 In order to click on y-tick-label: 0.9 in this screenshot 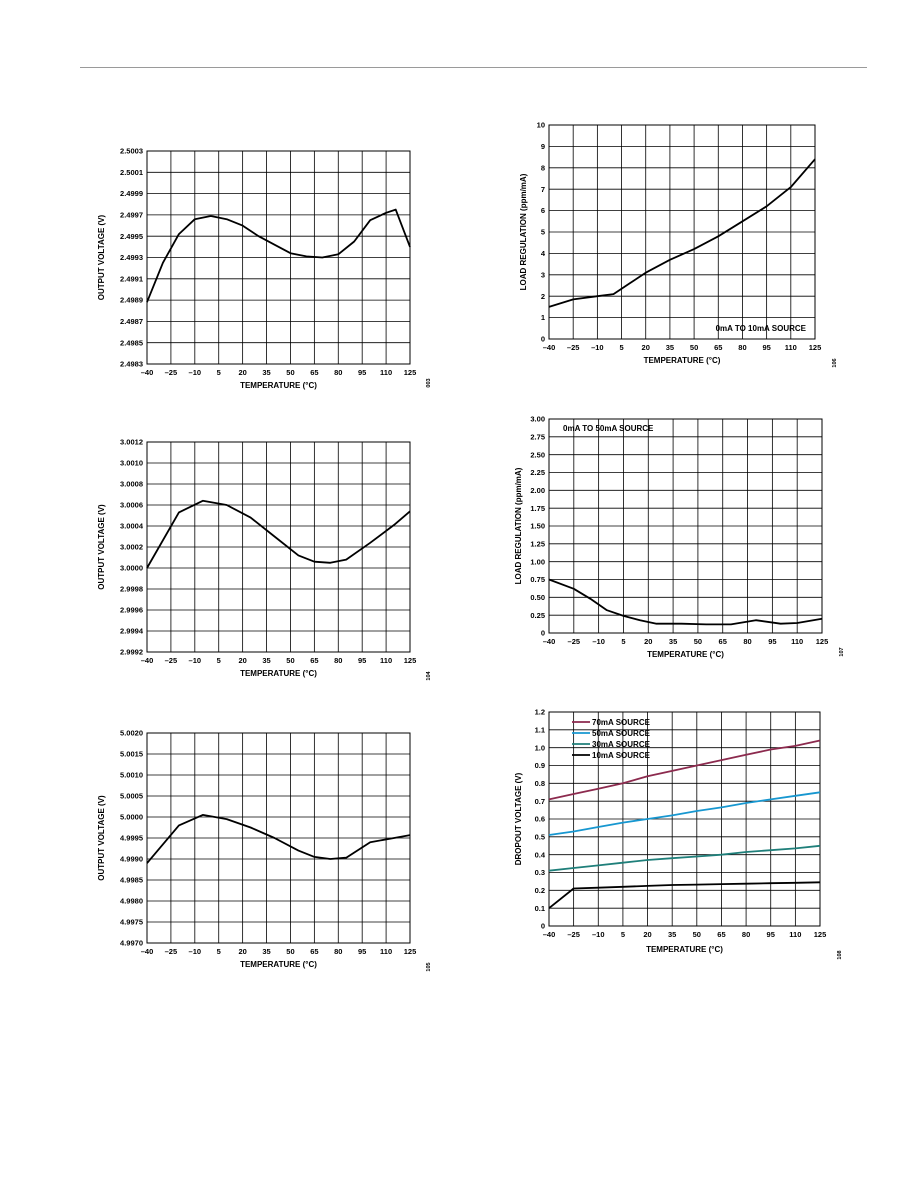, I will do `click(540, 765)`.